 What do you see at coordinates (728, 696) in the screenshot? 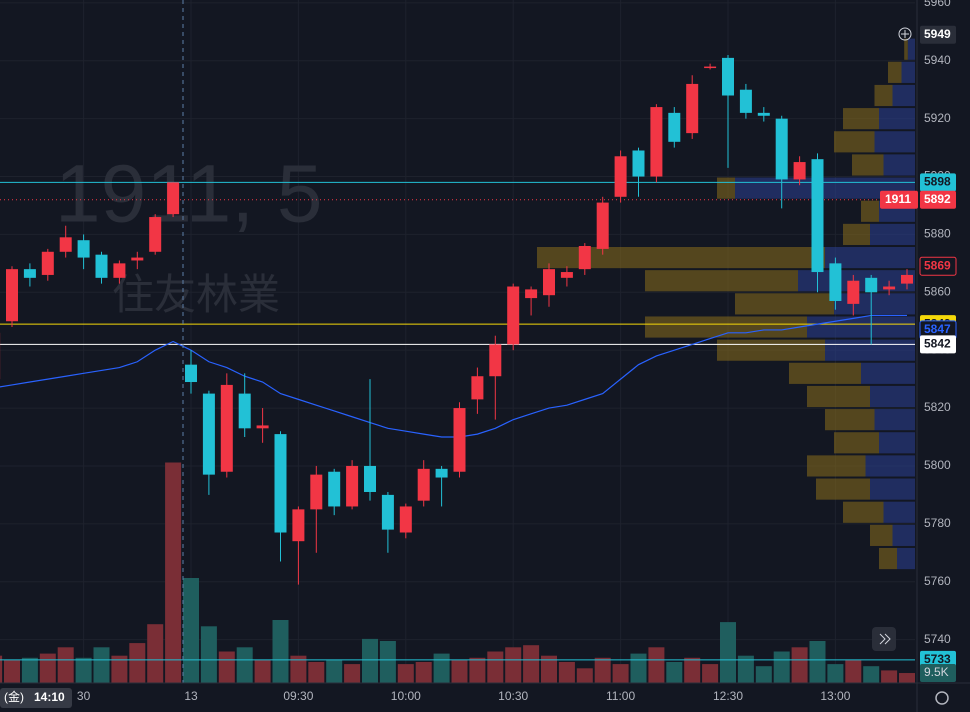
I see `x-tick-label: 12:30` at bounding box center [728, 696].